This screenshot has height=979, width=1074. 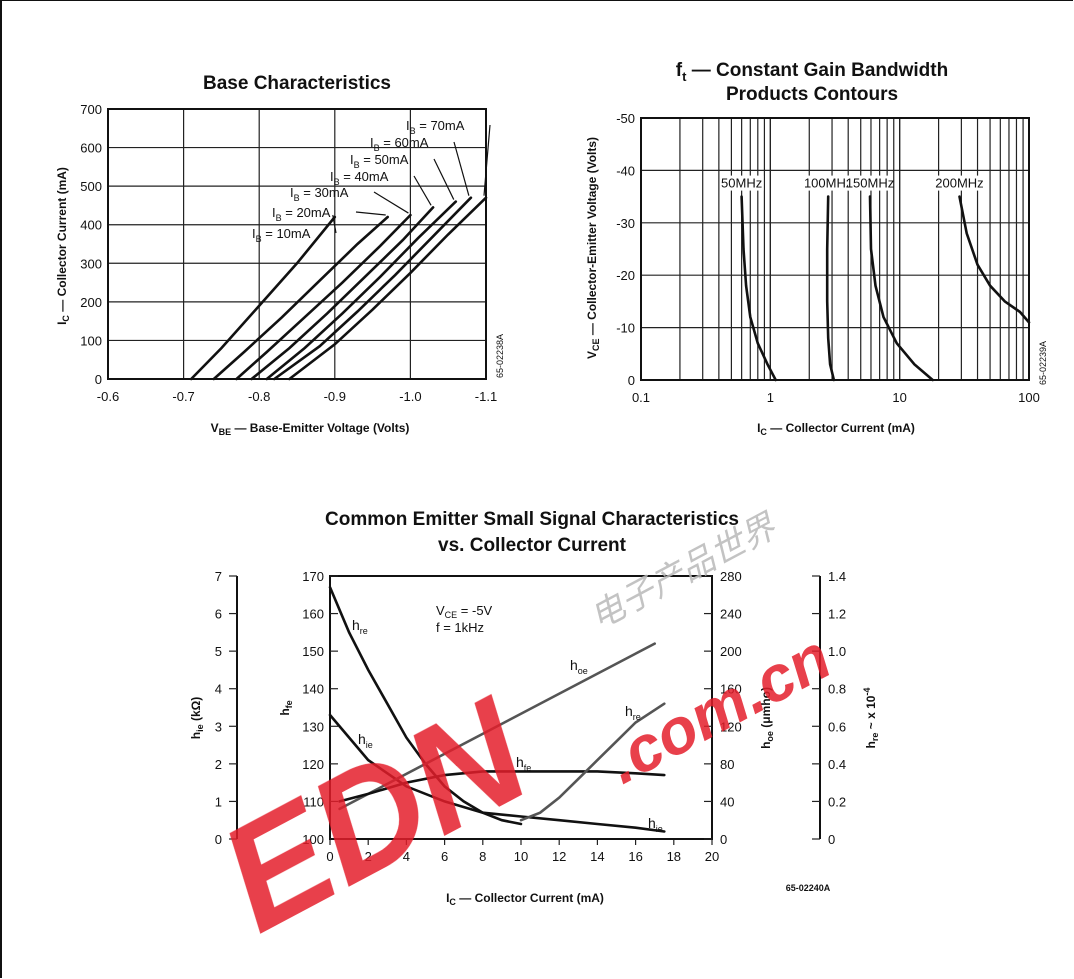 I want to click on ce-hoe-tick: 80, so click(x=727, y=764).